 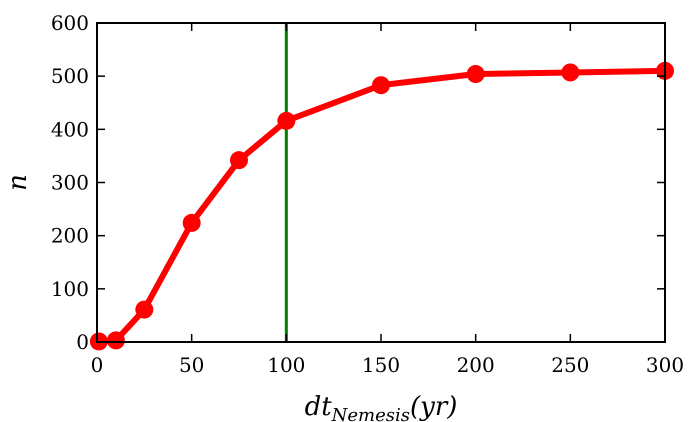 I want to click on y-tick-label: 300, so click(x=70, y=183).